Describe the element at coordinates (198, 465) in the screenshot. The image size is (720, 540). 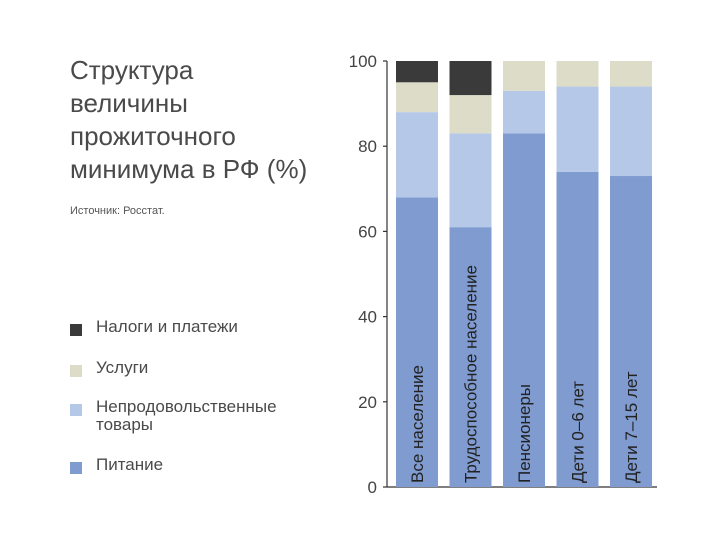
I see `legend-item-food: Питание` at that location.